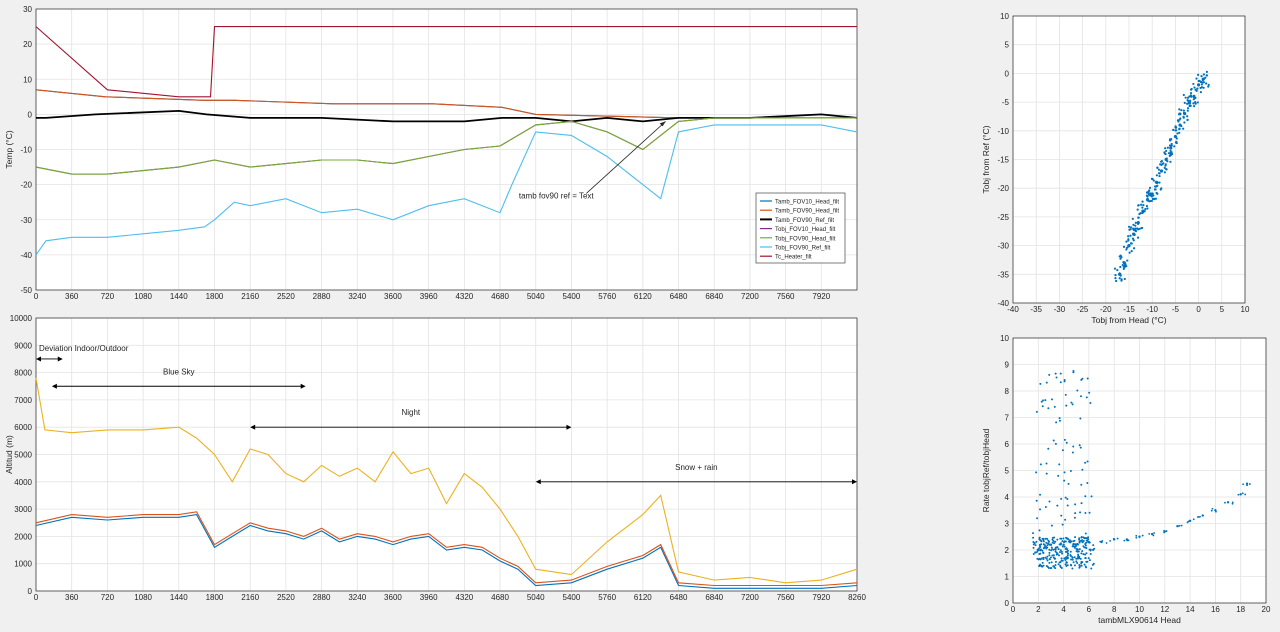  I want to click on x-tick-label: 360, so click(72, 296).